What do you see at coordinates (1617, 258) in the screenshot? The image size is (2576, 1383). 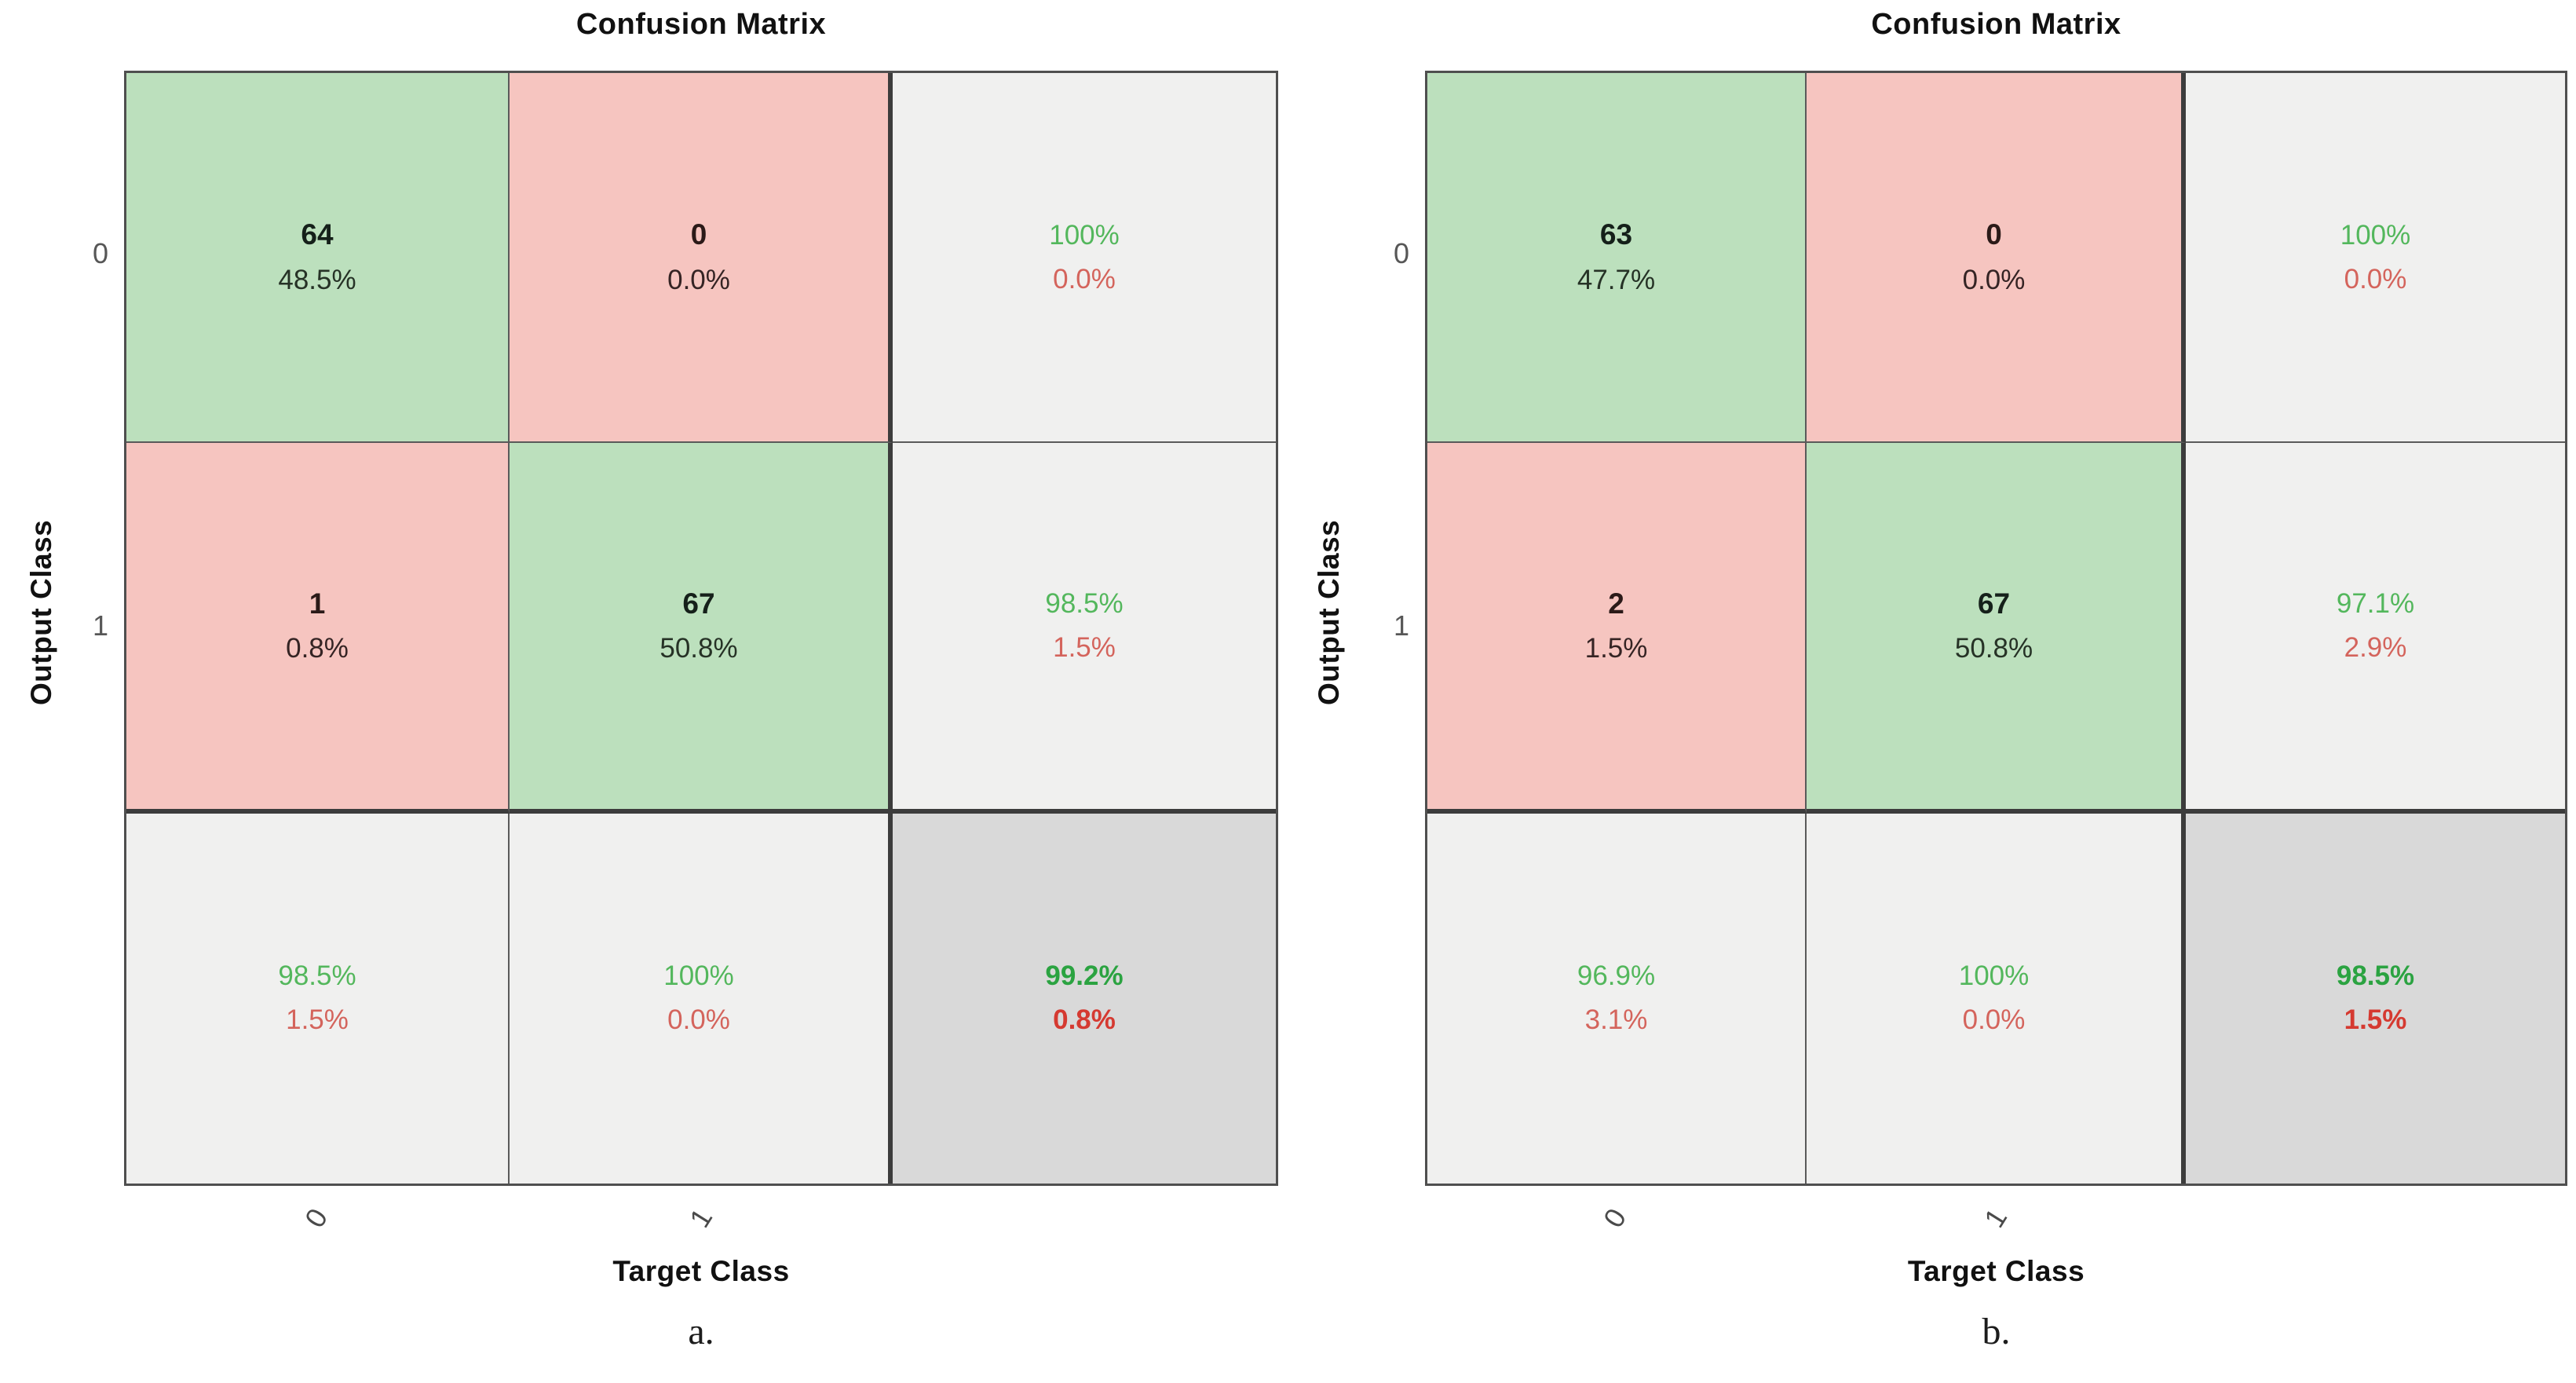 I see `cell-b-output0-target0: 63 47.7%` at bounding box center [1617, 258].